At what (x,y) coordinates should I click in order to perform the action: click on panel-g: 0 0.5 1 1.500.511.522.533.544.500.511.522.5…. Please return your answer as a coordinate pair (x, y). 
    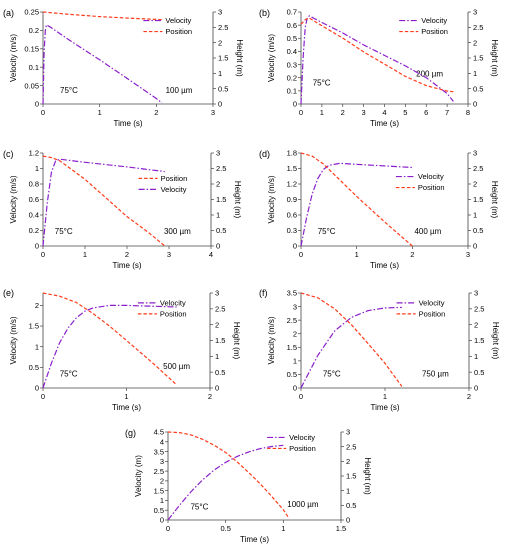
    Looking at the image, I should click on (248, 486).